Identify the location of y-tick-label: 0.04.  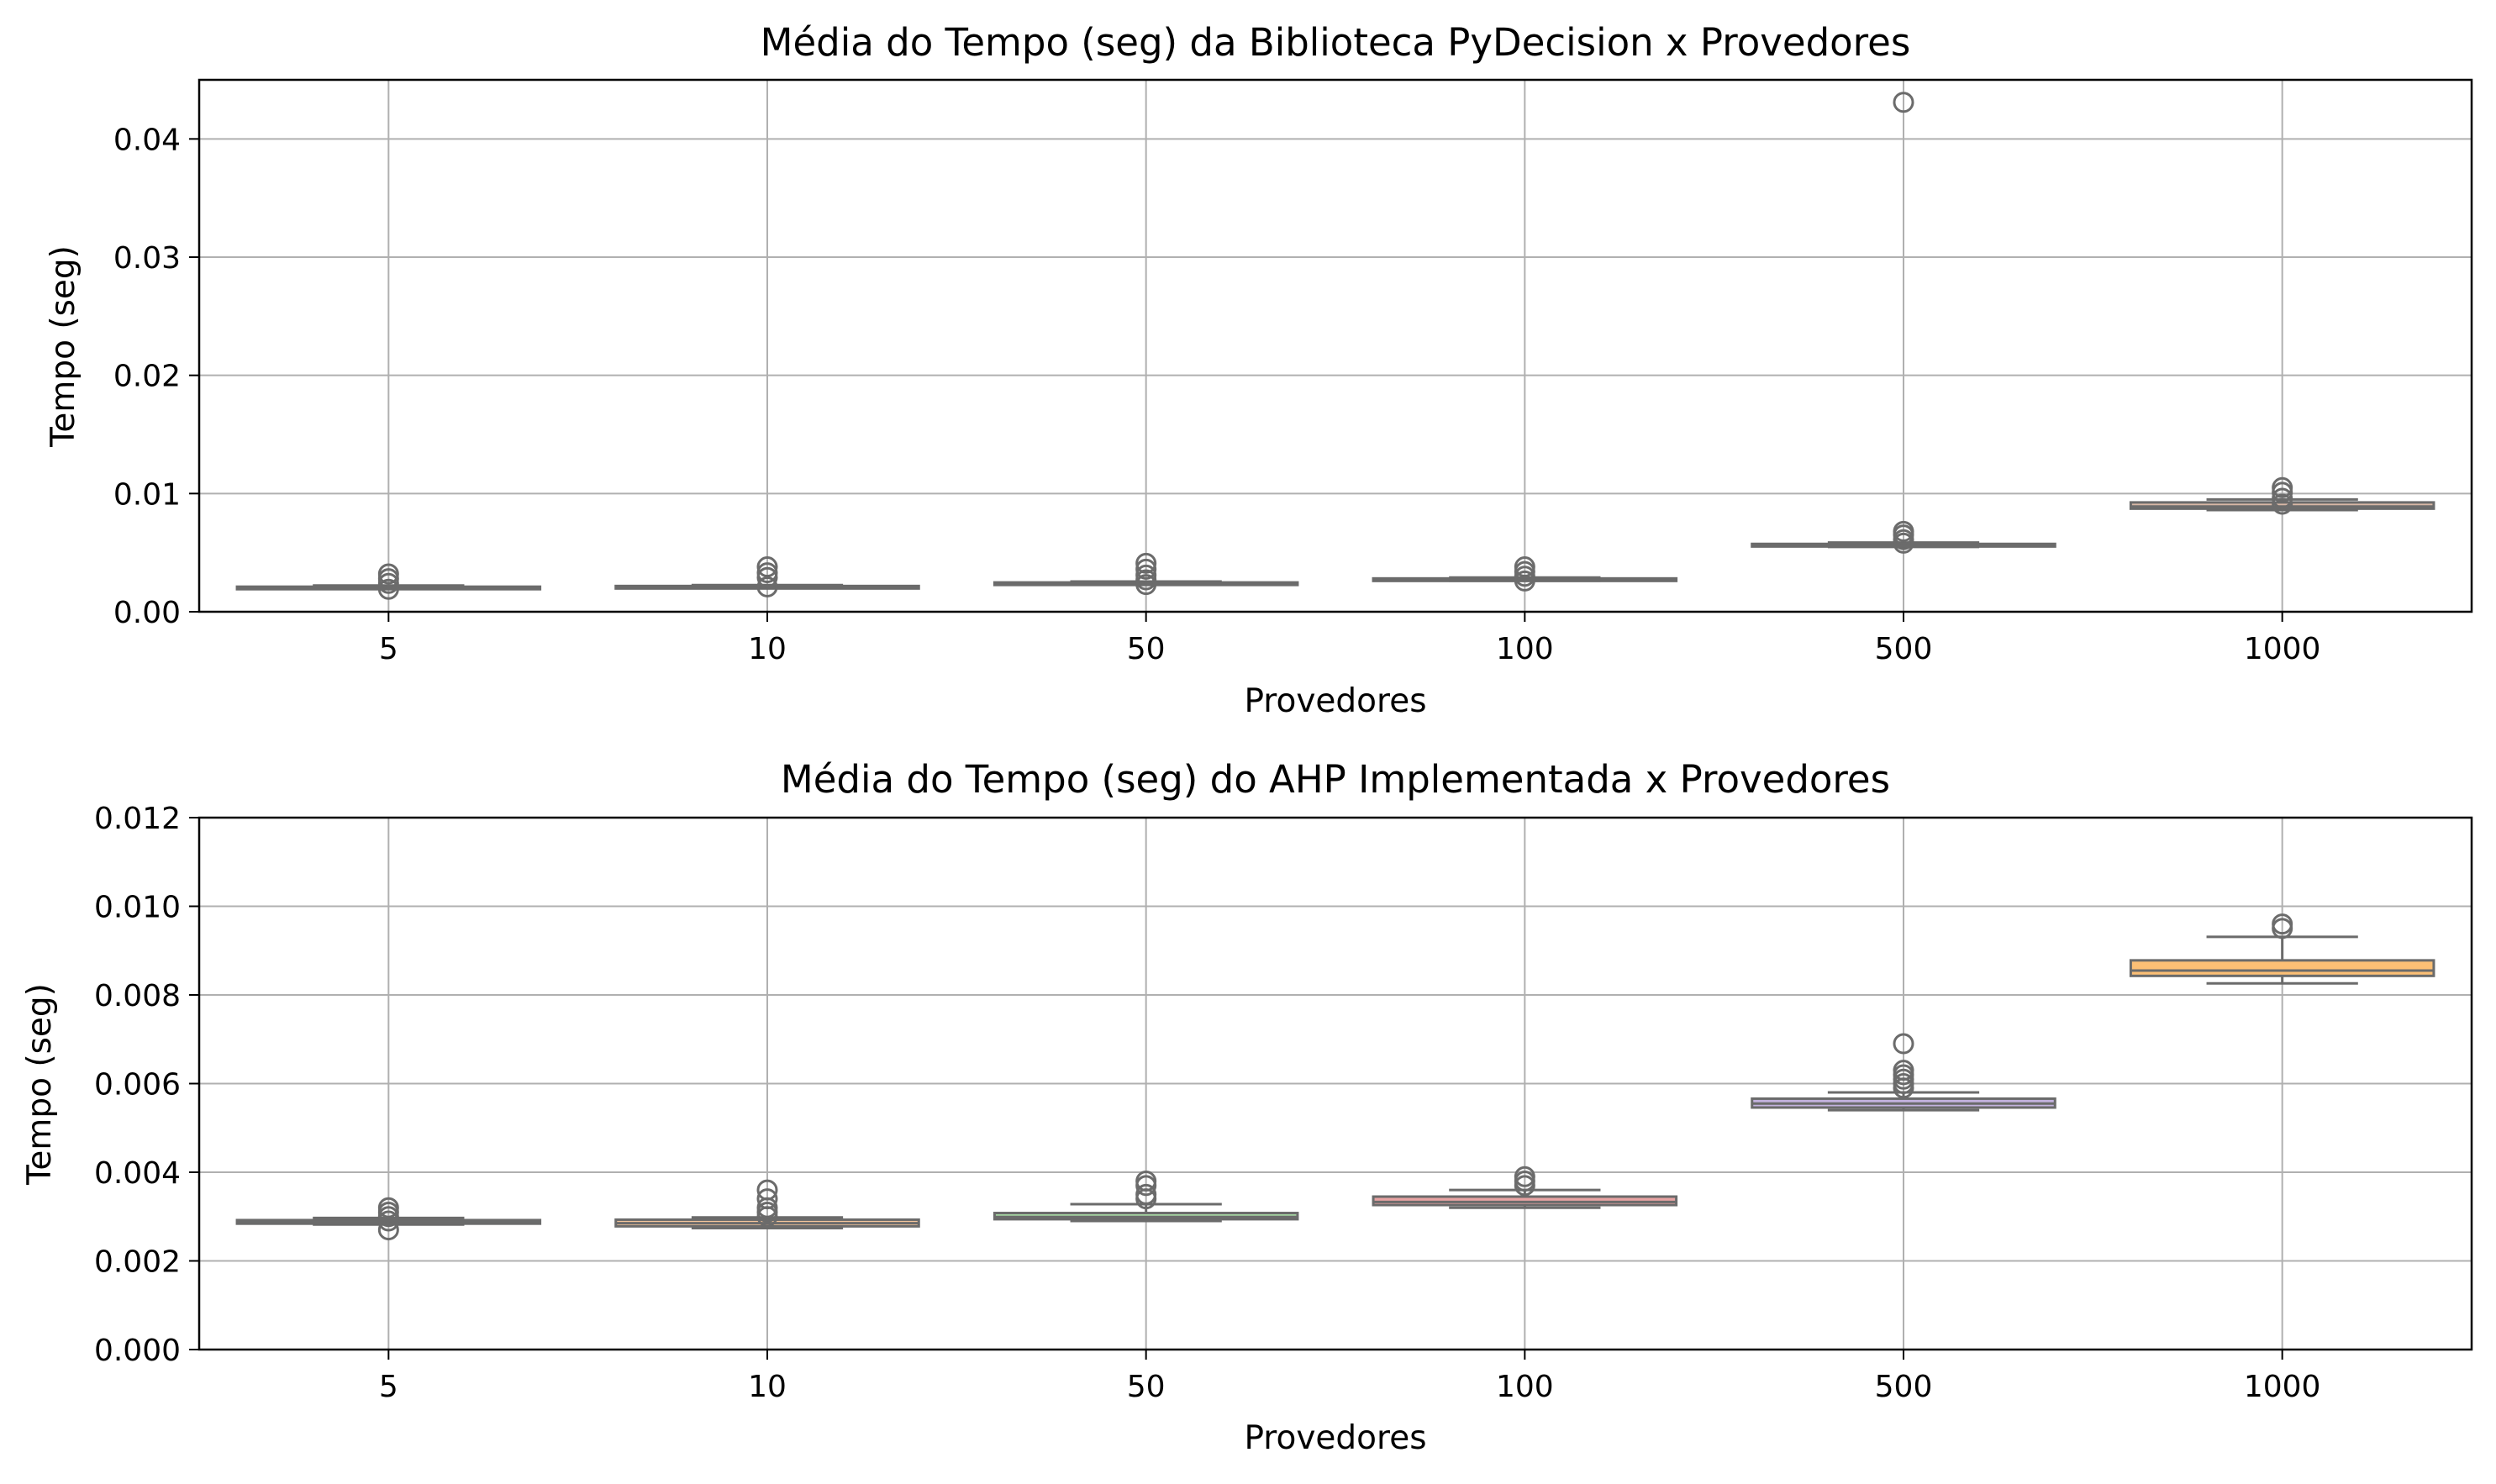
(147, 140).